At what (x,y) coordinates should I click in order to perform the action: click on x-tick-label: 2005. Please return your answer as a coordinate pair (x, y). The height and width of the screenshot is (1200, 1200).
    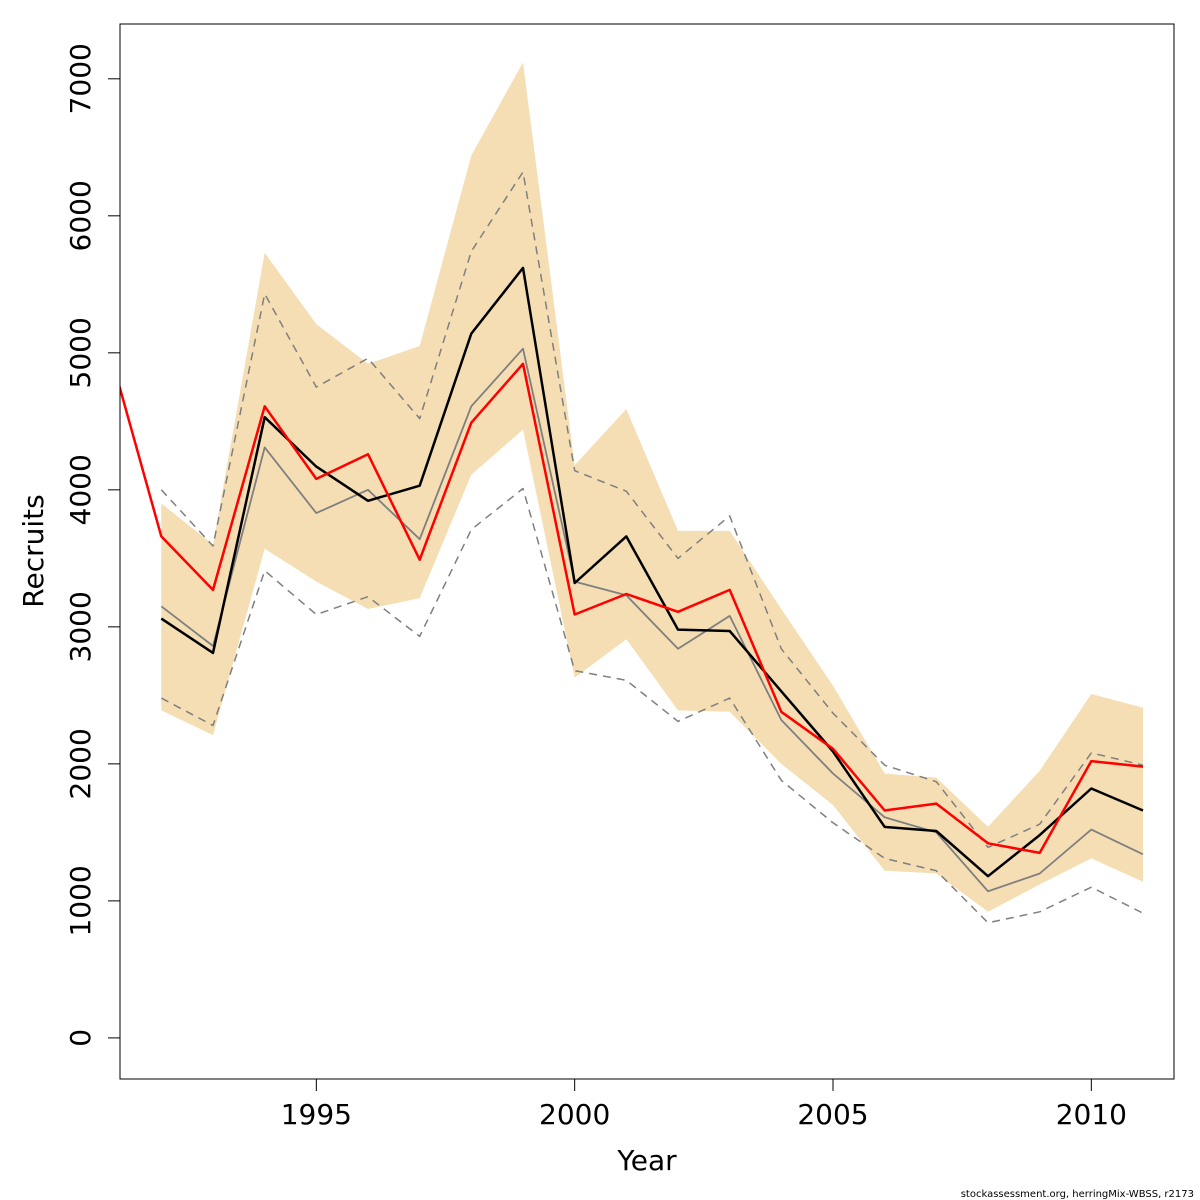
    Looking at the image, I should click on (832, 1114).